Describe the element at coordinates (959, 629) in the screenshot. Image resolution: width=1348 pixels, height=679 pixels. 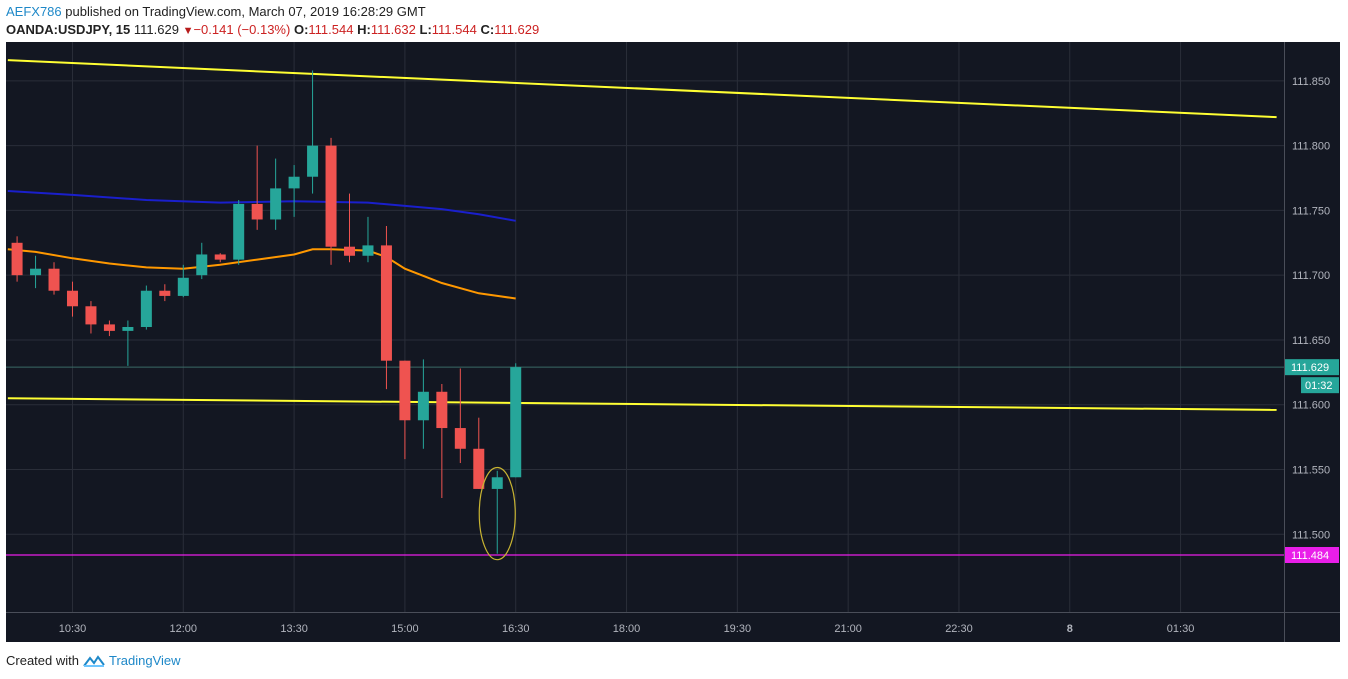
I see `time-tick-label: 22:30` at that location.